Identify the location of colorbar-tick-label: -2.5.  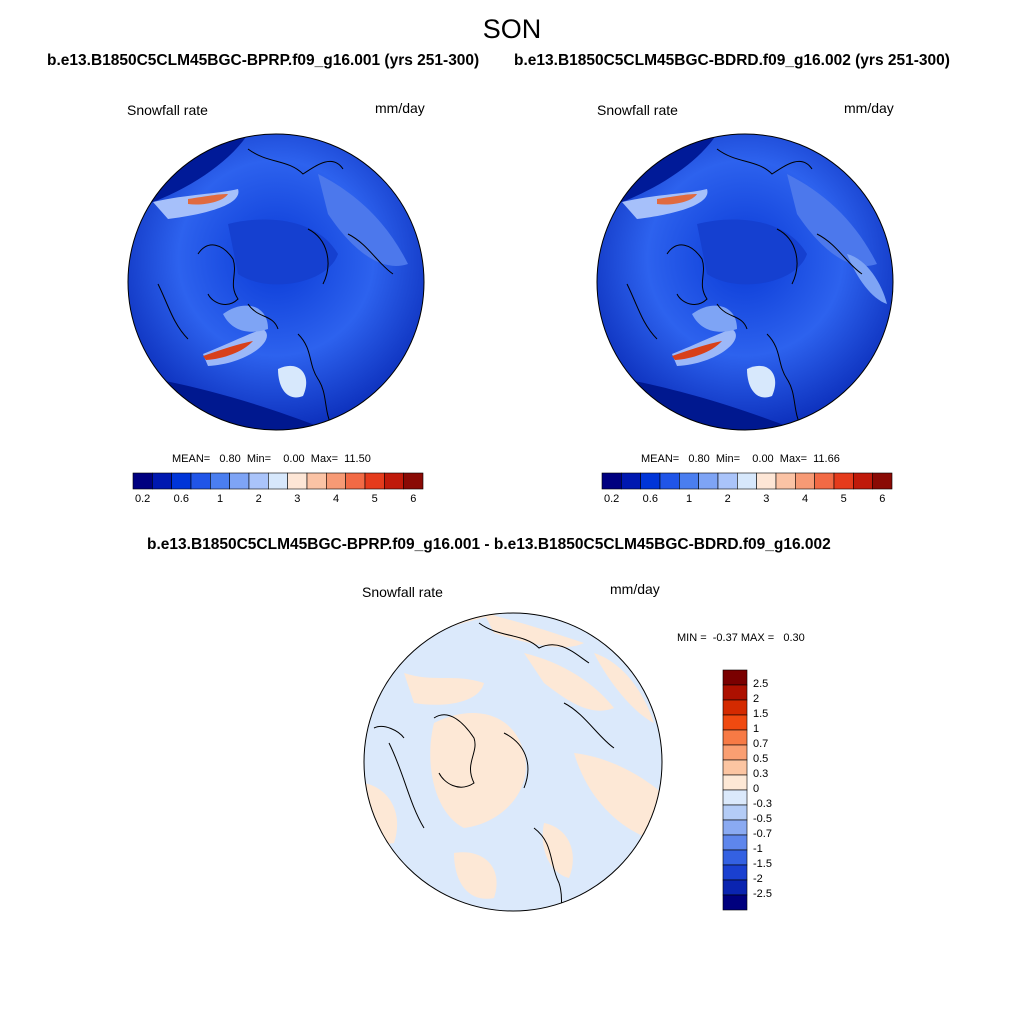
(762, 894).